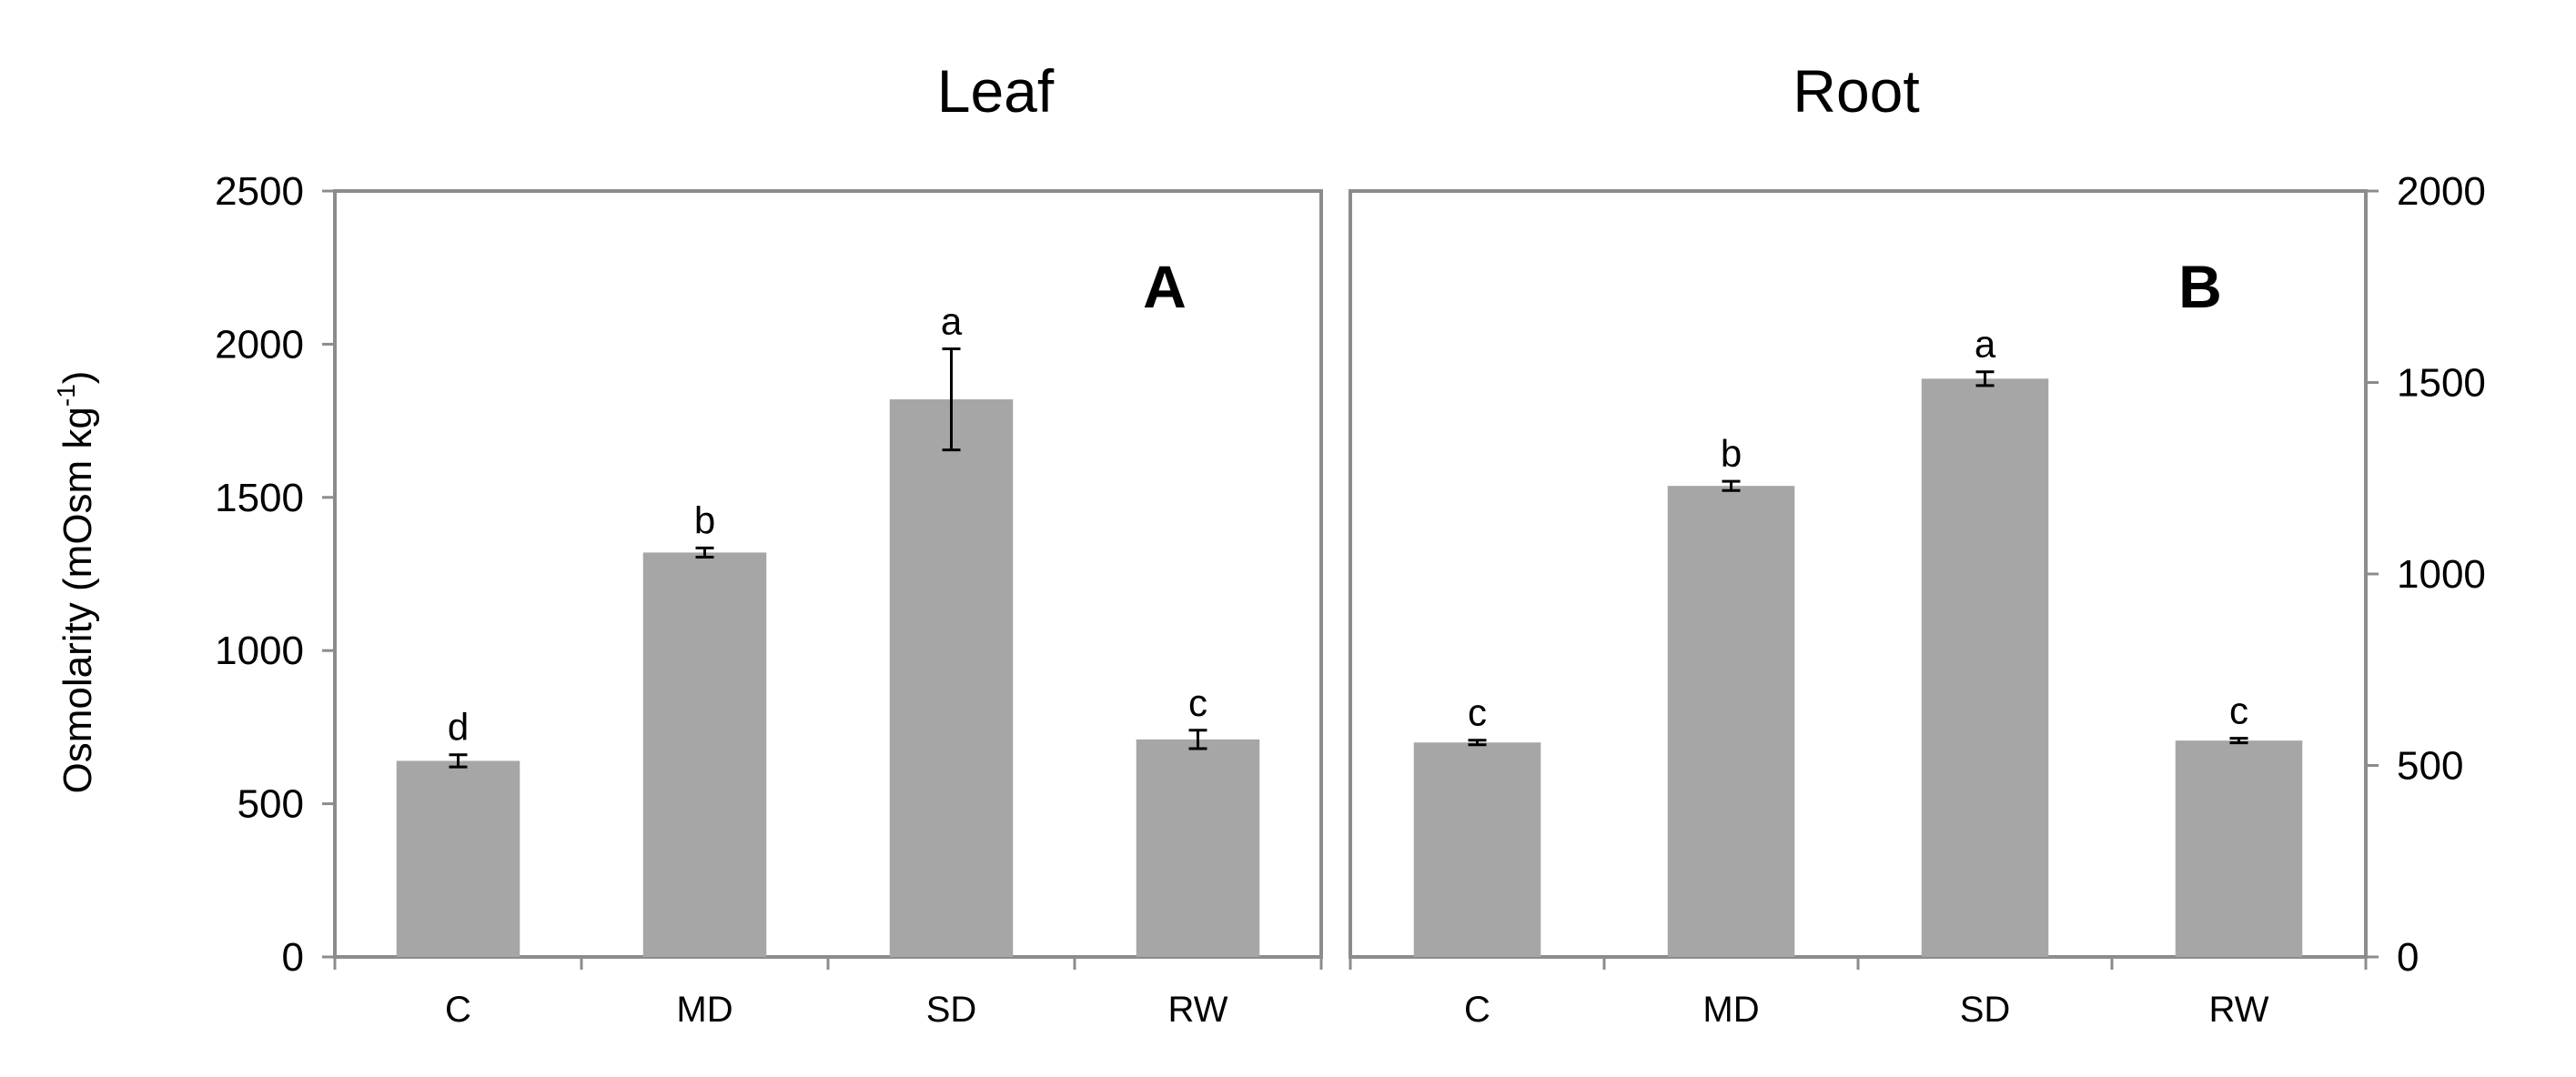 The height and width of the screenshot is (1077, 2576). What do you see at coordinates (78, 600) in the screenshot?
I see `y-axis-title-main: Osmolarity (mOsm kg` at bounding box center [78, 600].